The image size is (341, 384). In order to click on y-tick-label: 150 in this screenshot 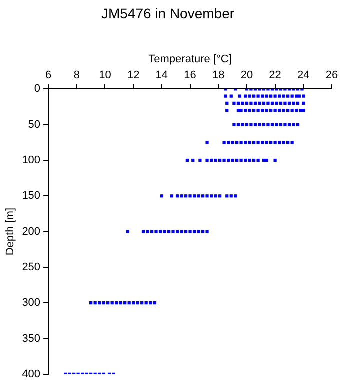, I will do `click(31, 196)`.